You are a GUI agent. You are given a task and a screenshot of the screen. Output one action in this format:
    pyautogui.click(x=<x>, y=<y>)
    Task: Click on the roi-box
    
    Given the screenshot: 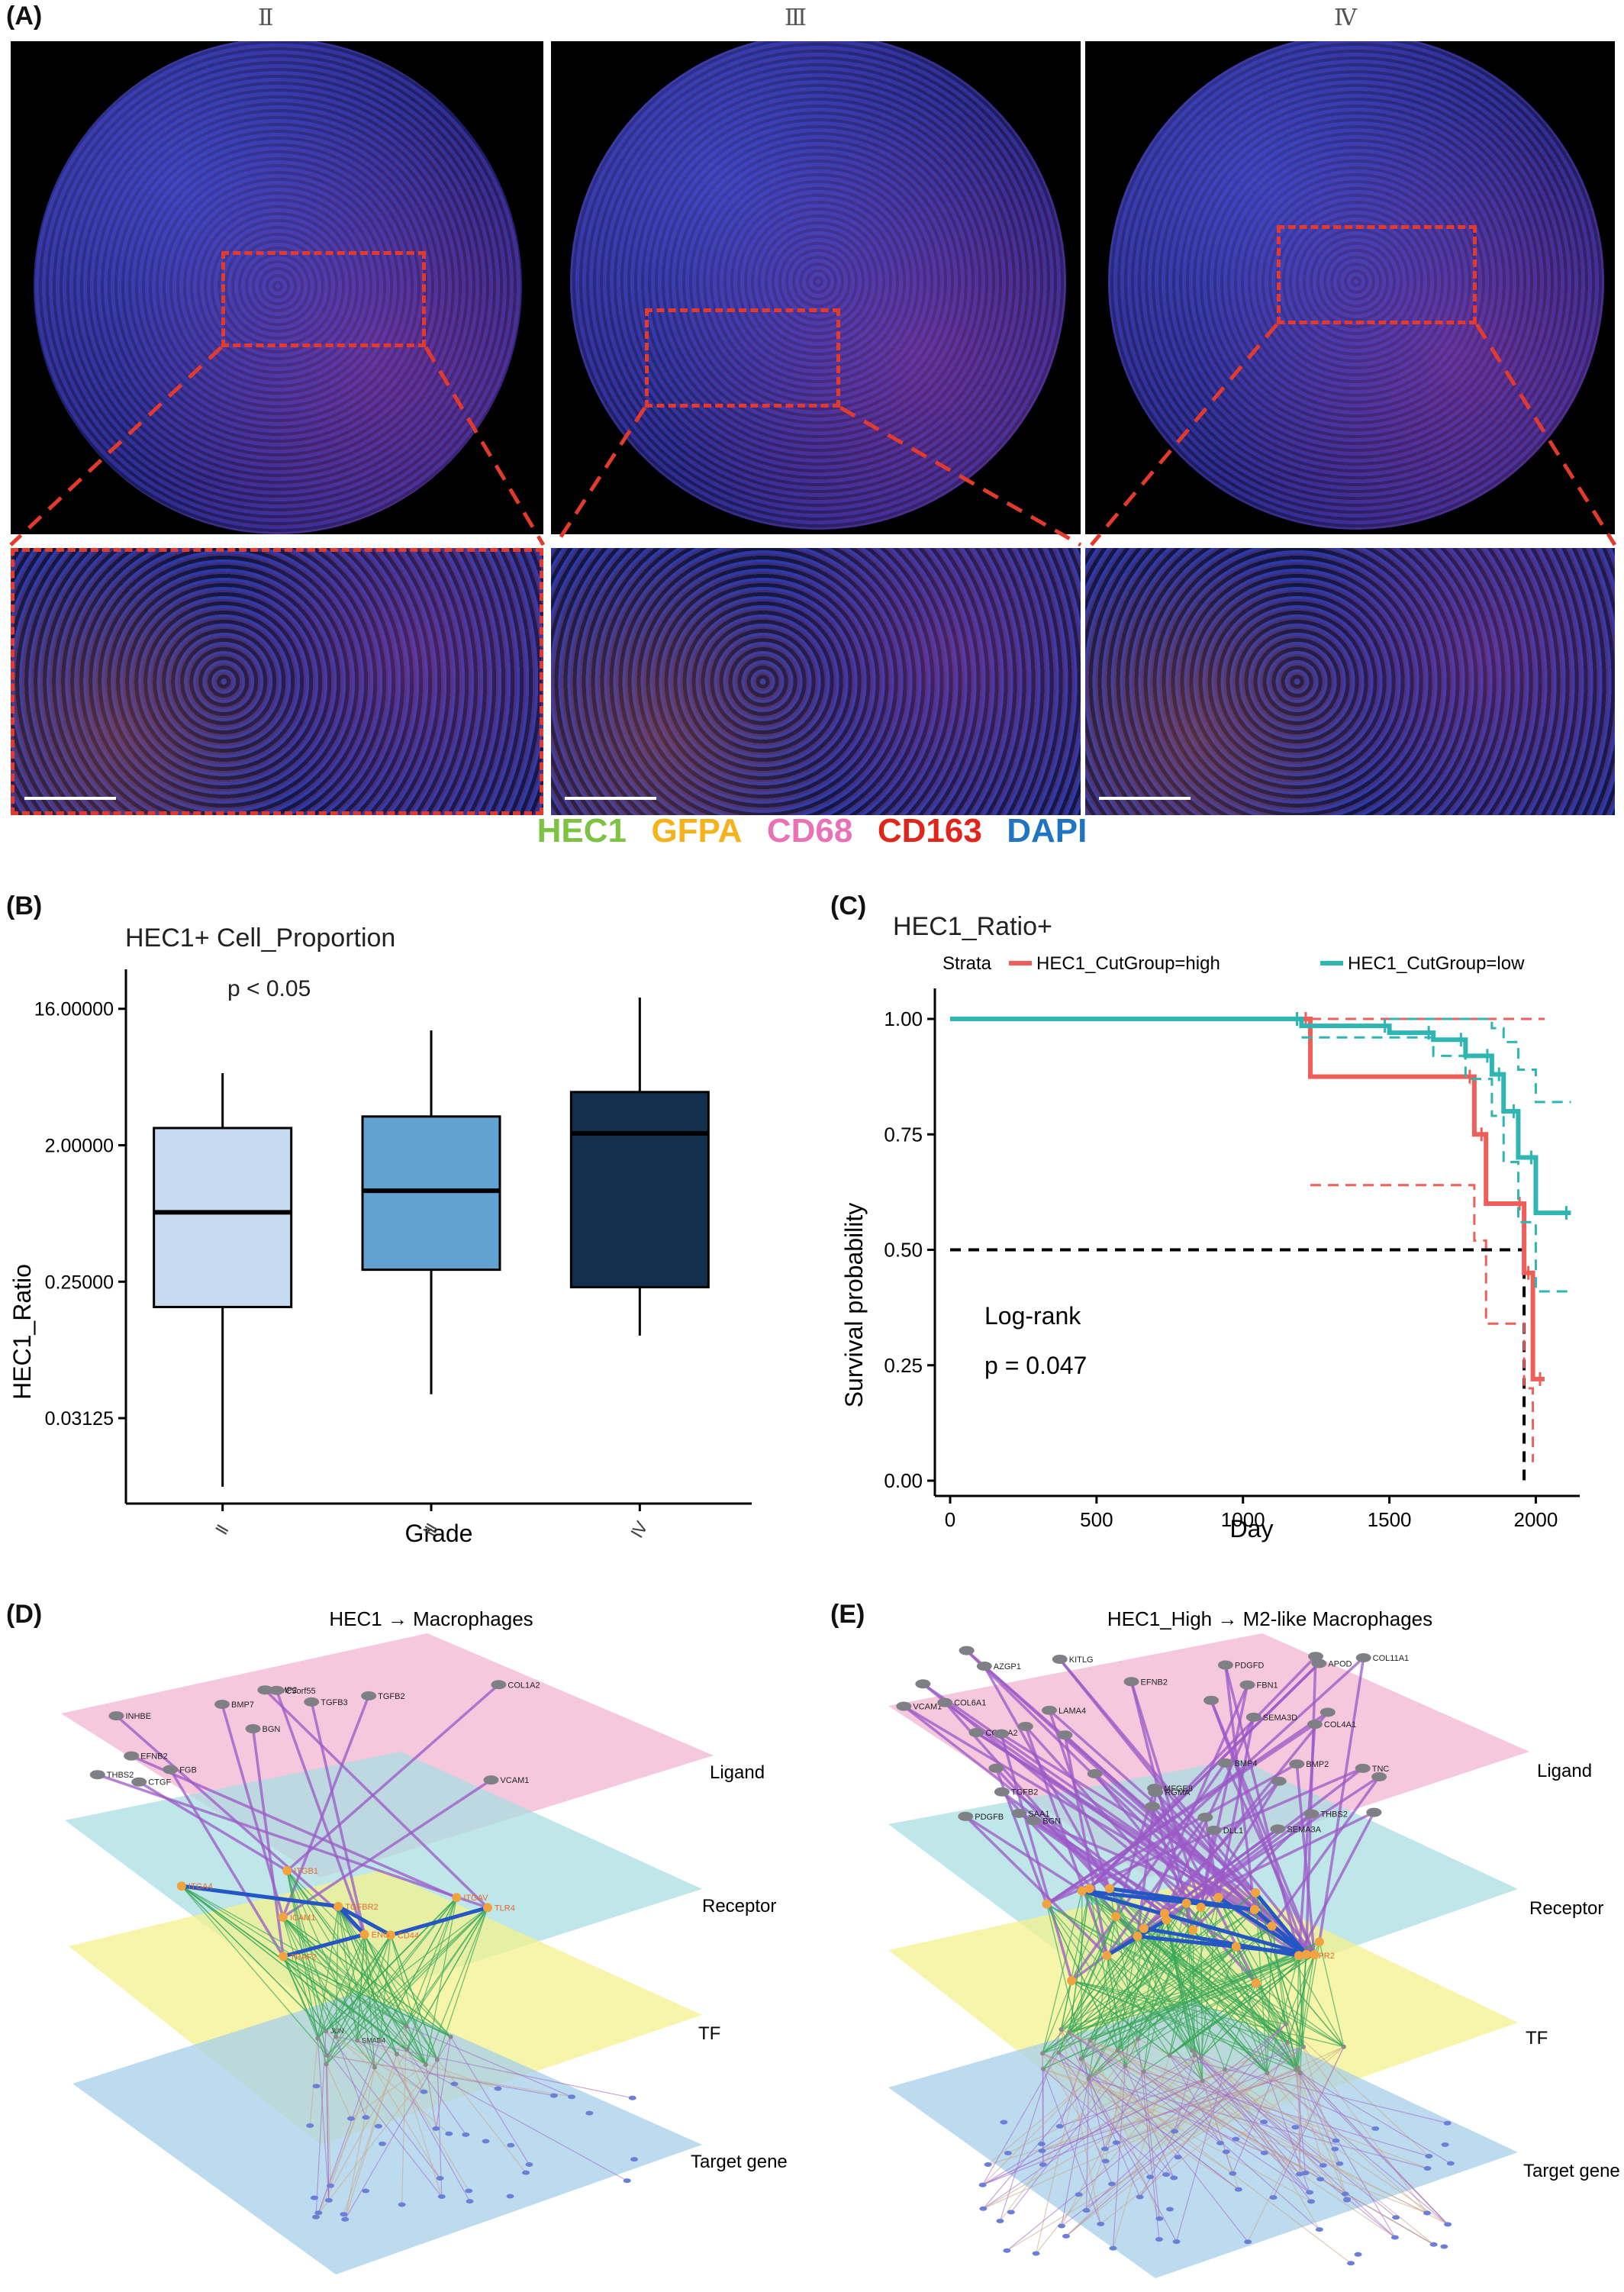 What is the action you would take?
    pyautogui.click(x=323, y=299)
    